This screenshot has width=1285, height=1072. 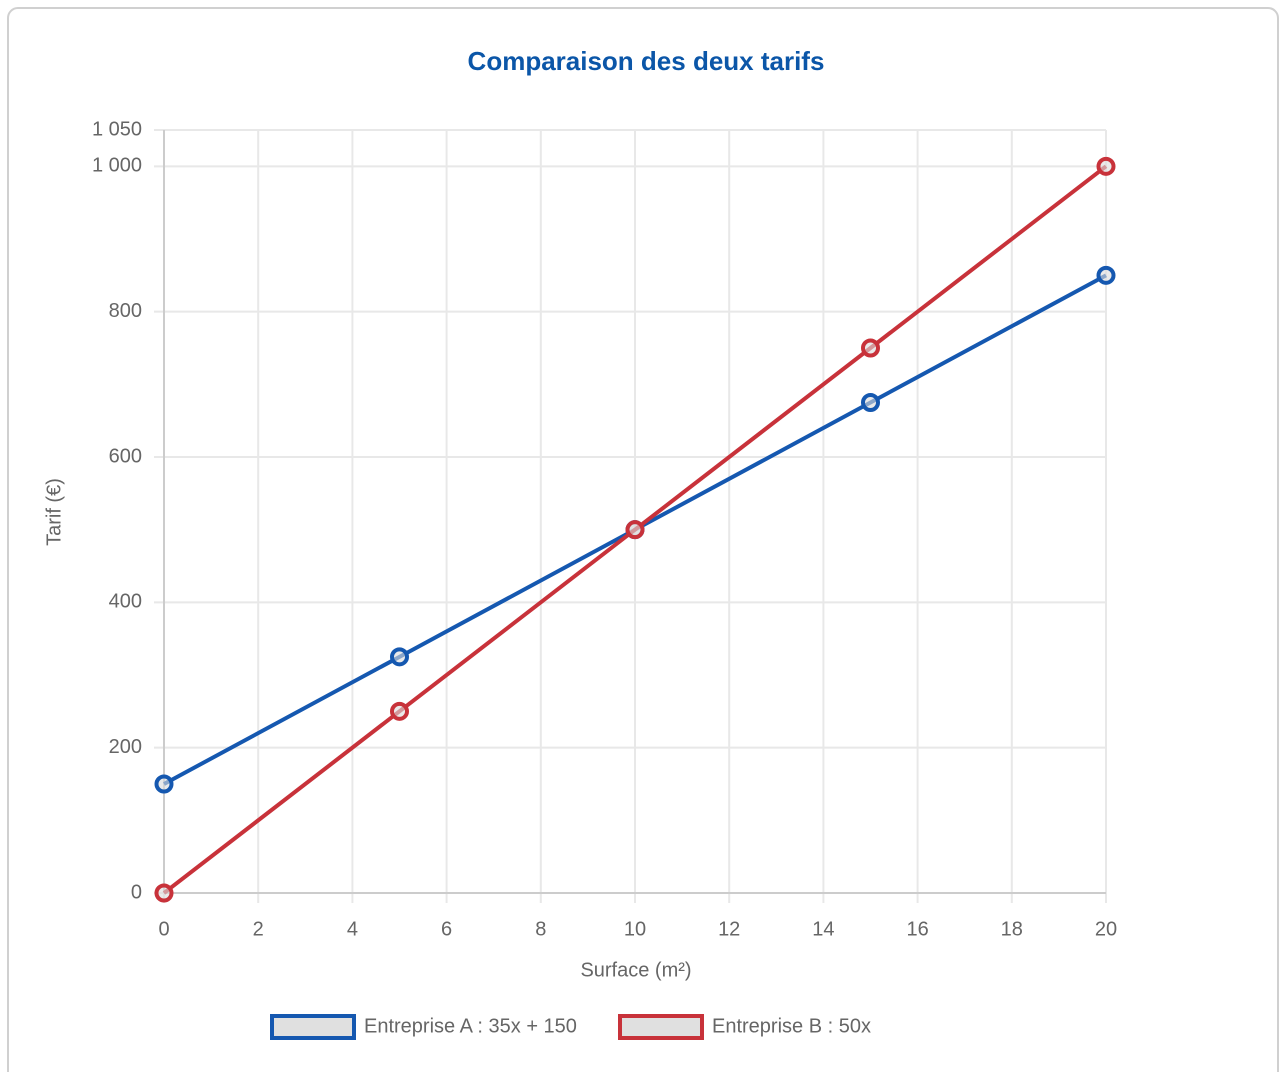 What do you see at coordinates (117, 166) in the screenshot?
I see `y-tick-label: 1 000` at bounding box center [117, 166].